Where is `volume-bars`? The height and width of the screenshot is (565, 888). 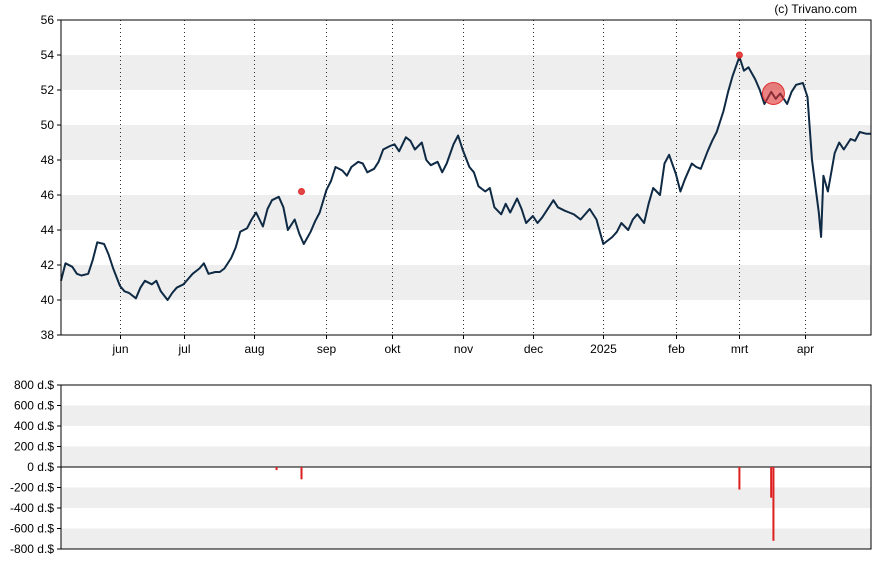
volume-bars is located at coordinates (525, 504).